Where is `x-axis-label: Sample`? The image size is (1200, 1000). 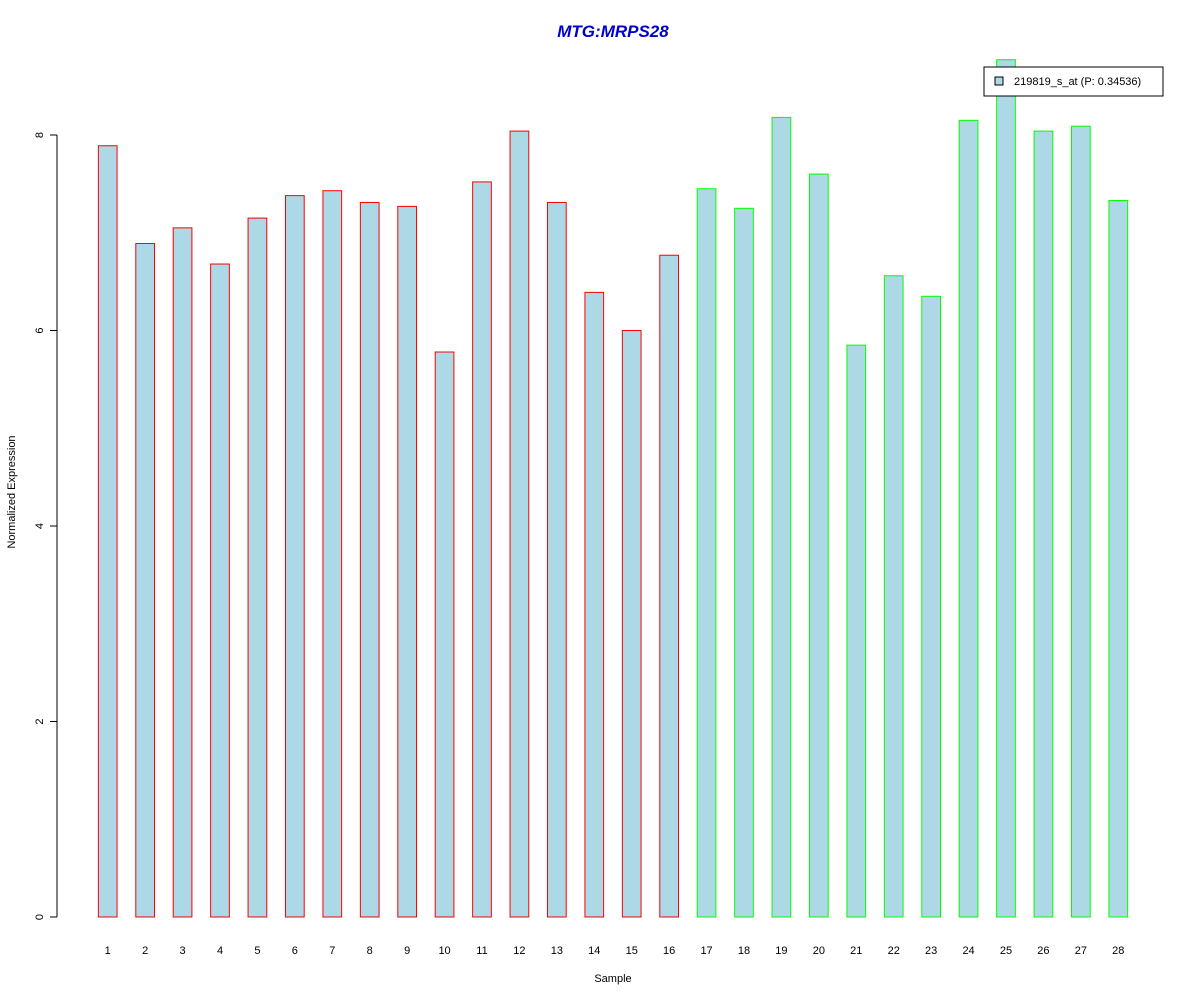 x-axis-label: Sample is located at coordinates (612, 979).